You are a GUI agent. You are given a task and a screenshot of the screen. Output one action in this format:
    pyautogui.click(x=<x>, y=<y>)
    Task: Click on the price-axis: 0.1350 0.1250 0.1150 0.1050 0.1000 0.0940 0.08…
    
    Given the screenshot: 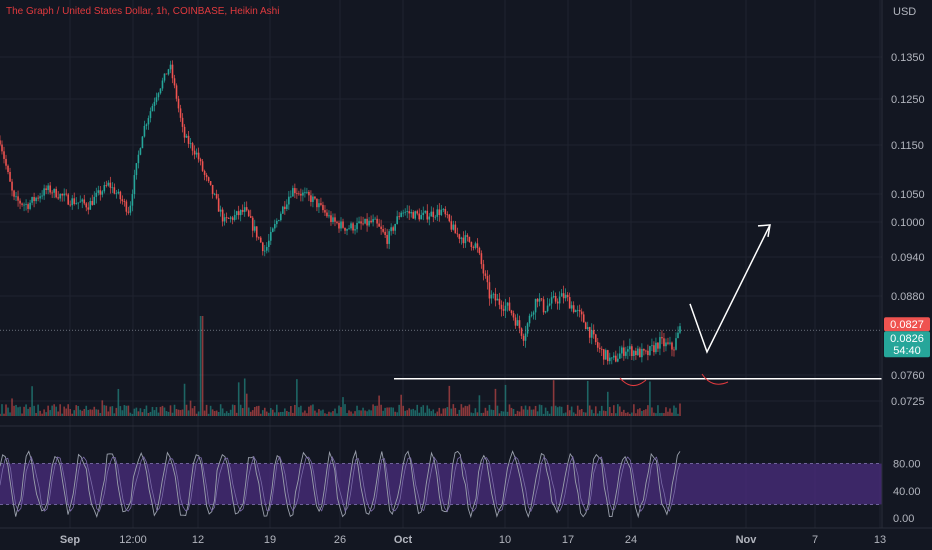 What is the action you would take?
    pyautogui.click(x=908, y=230)
    